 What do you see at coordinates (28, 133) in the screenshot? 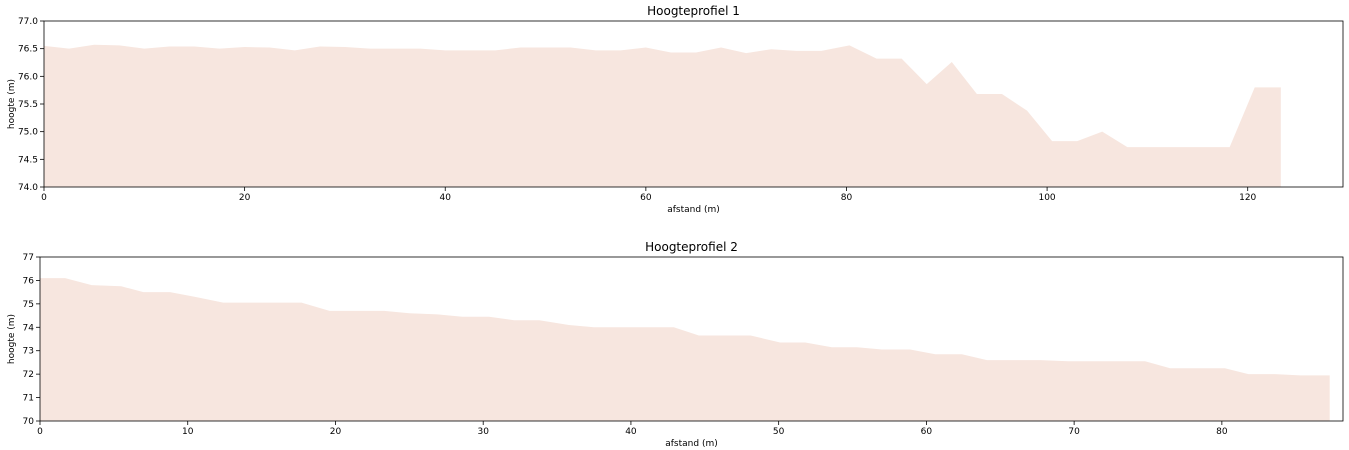
I see `chart-1-y-tick-label: 75.0` at bounding box center [28, 133].